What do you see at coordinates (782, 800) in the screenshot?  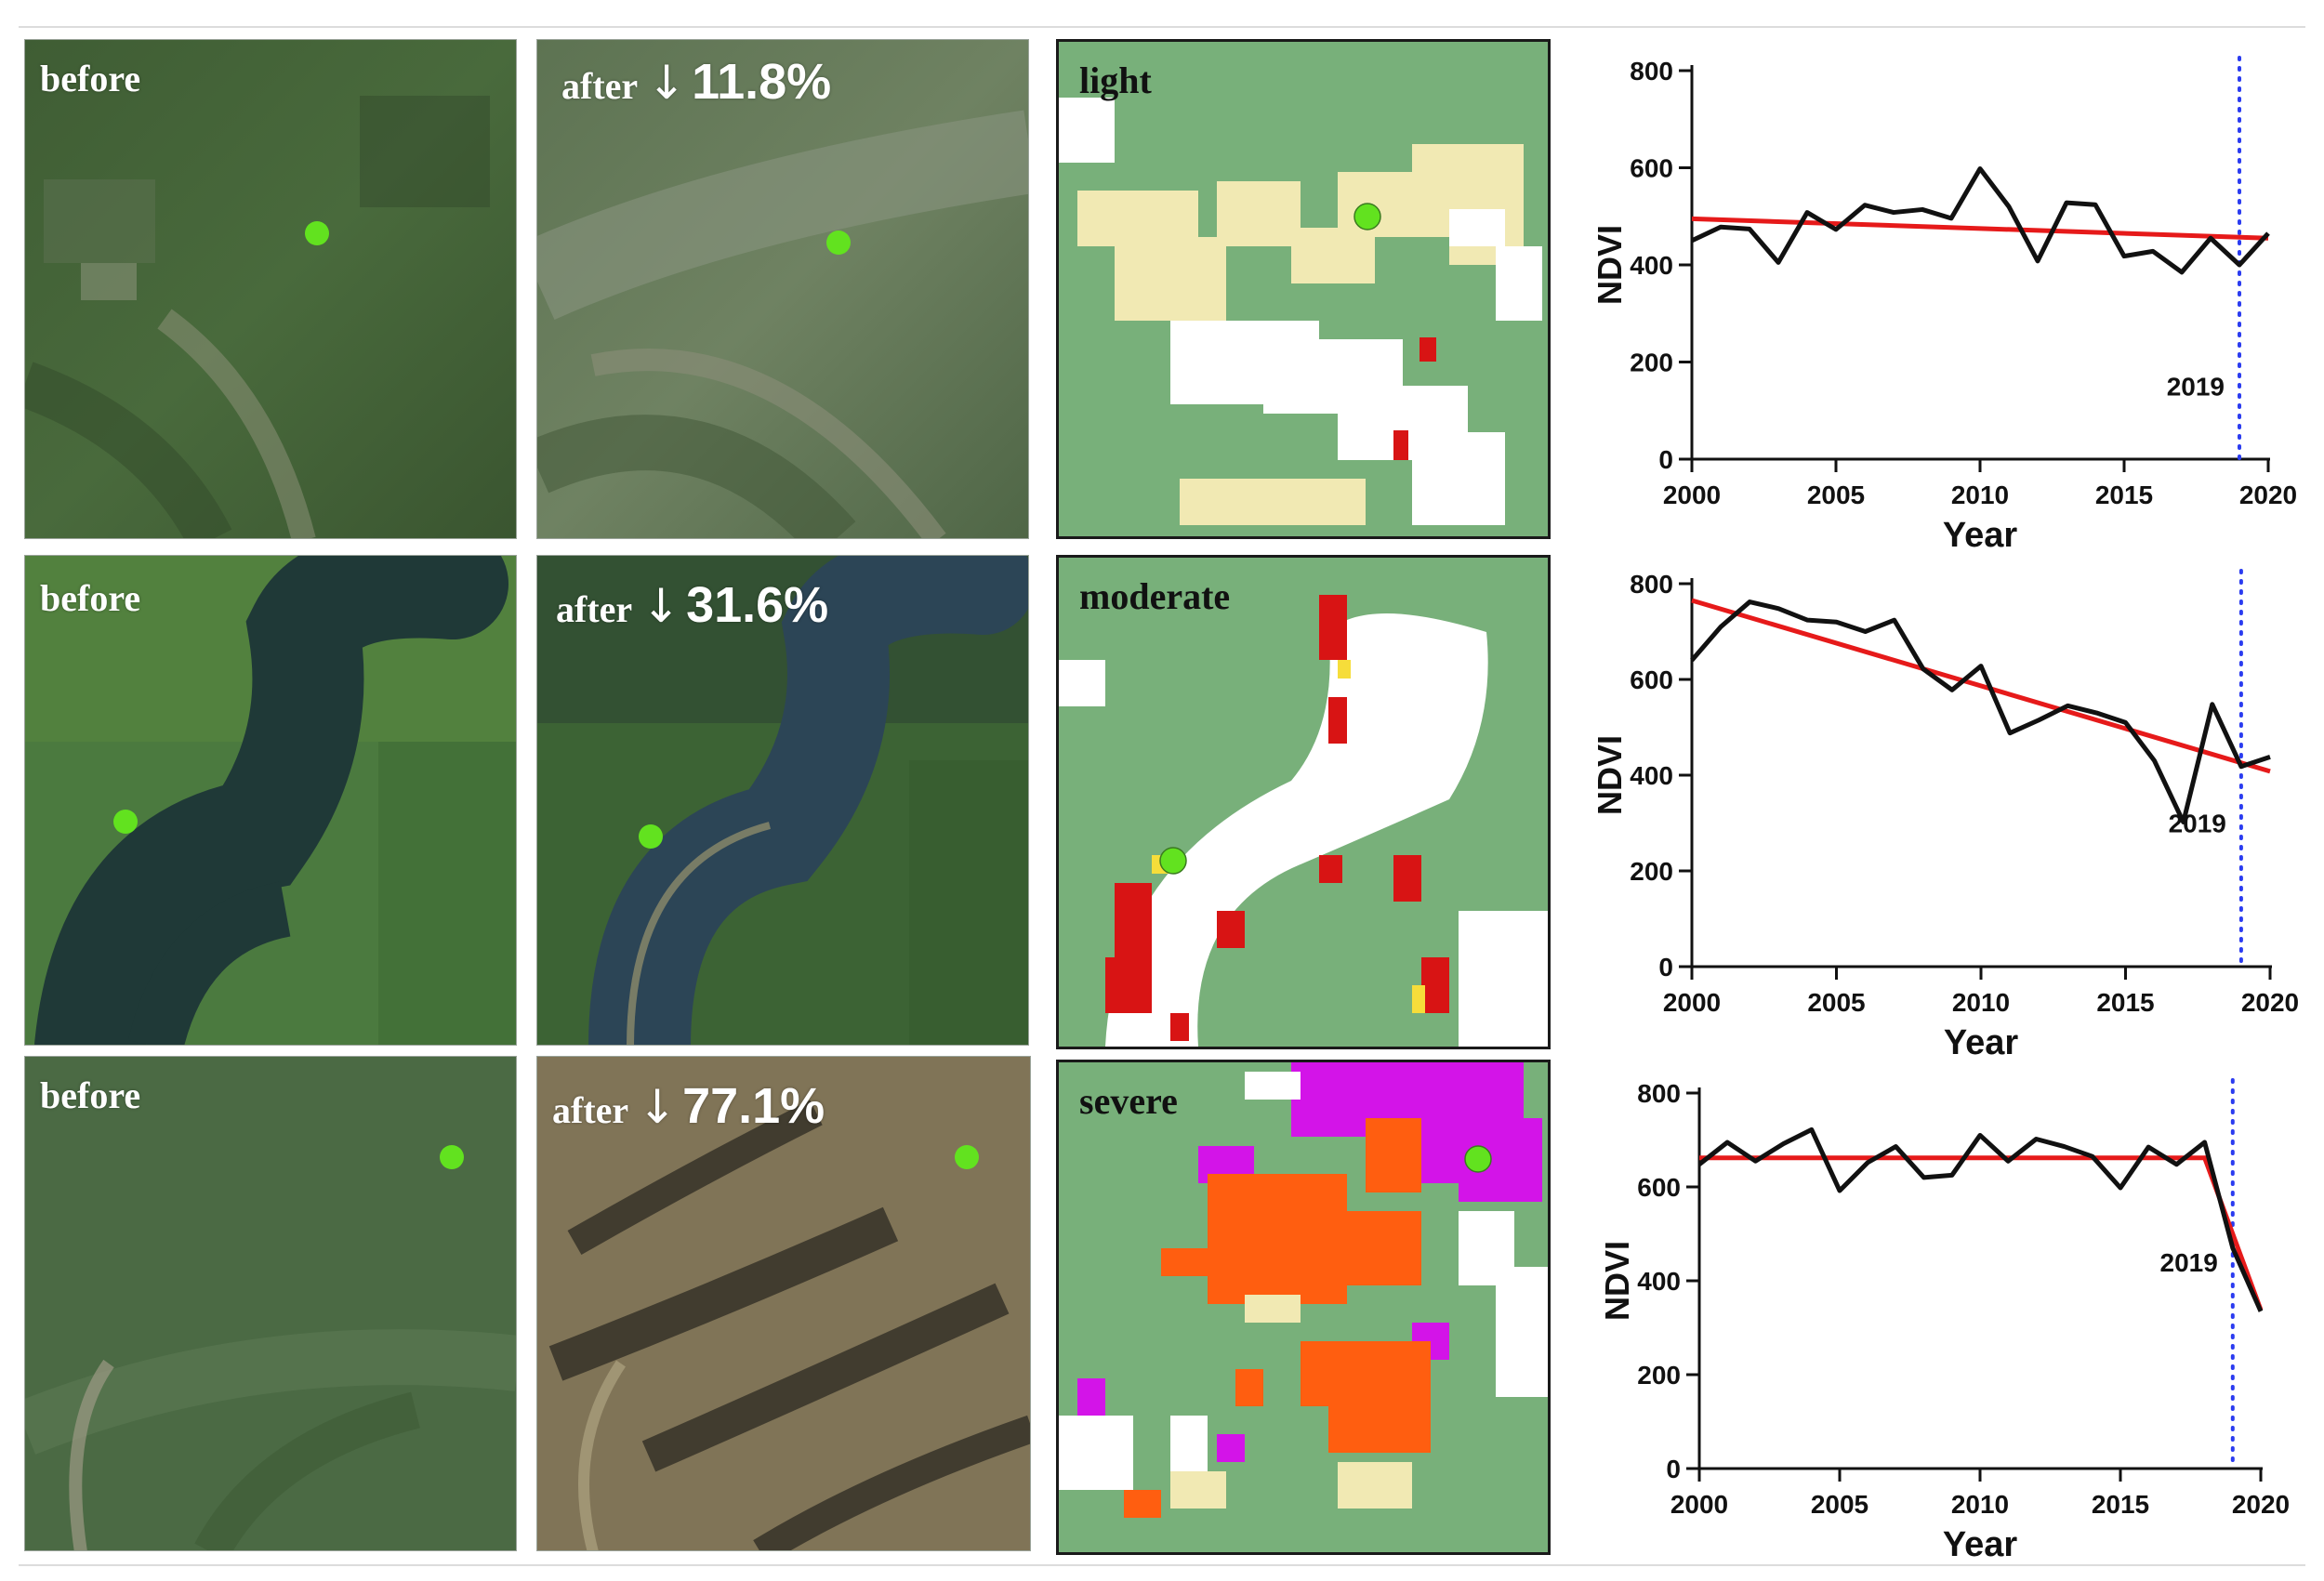 I see `after-image-moderate: after ↓ 31.6%` at bounding box center [782, 800].